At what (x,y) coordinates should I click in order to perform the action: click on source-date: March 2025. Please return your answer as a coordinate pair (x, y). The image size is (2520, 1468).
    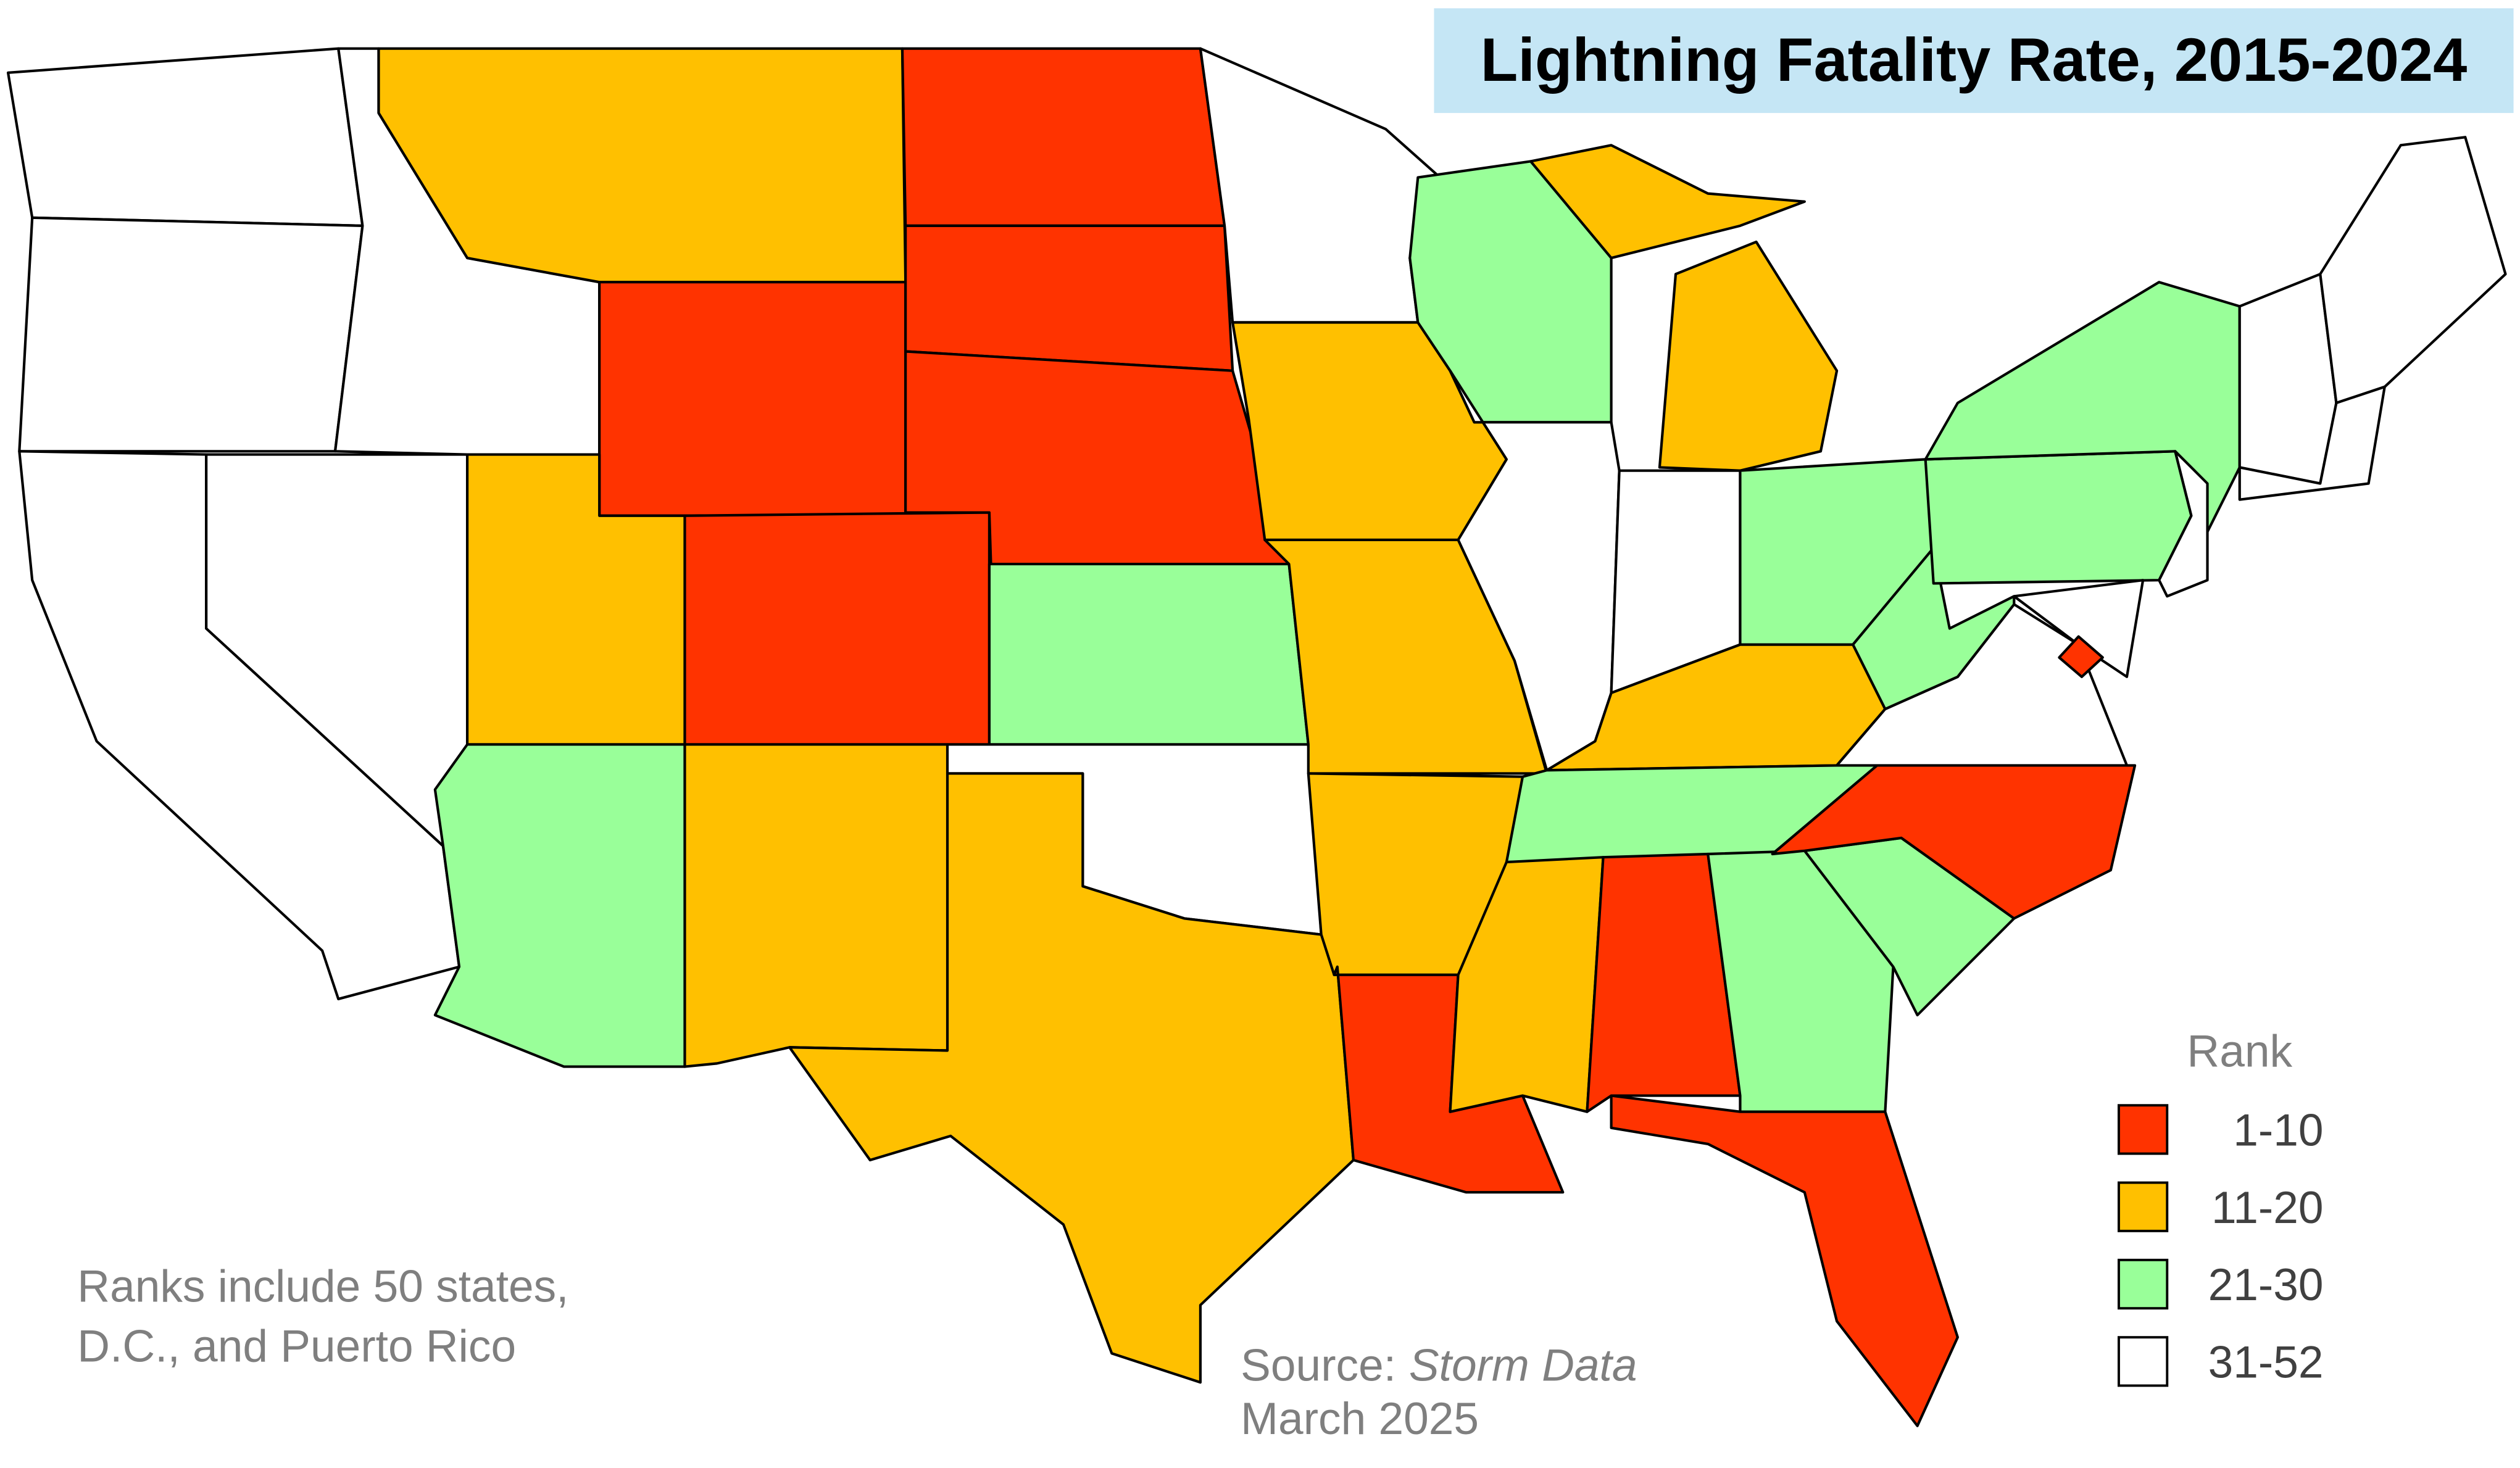
    Looking at the image, I should click on (1360, 1419).